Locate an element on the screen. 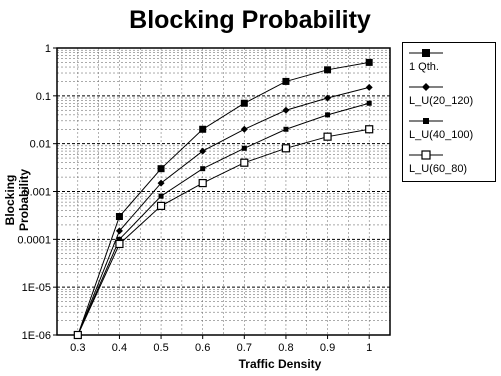  x-axis-label: Traffic Density is located at coordinates (280, 364).